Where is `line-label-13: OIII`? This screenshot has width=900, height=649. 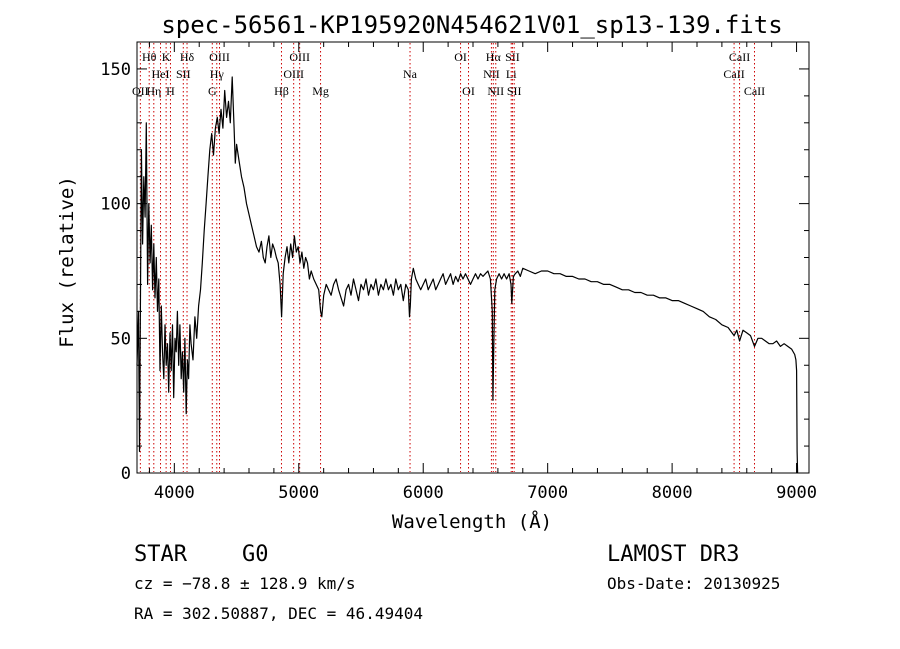
line-label-13: OIII is located at coordinates (299, 57).